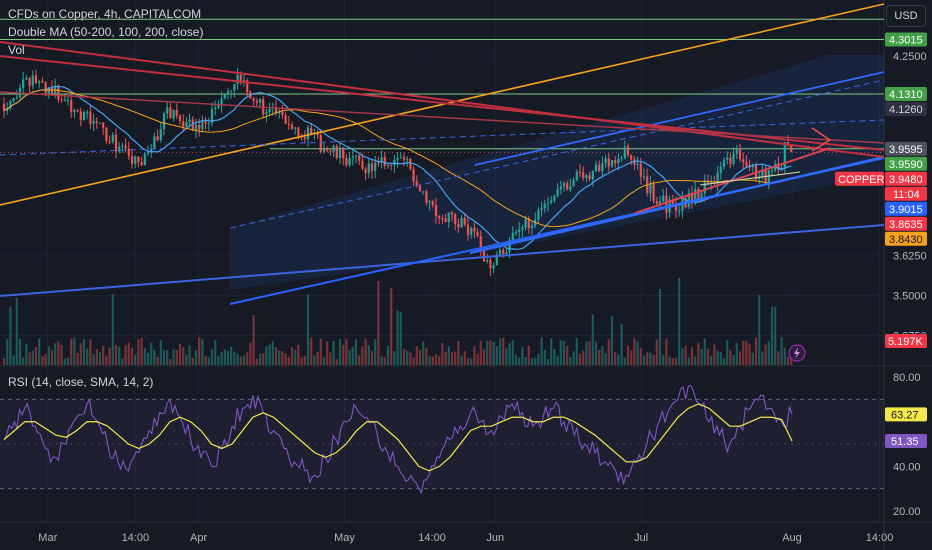 Image resolution: width=932 pixels, height=550 pixels. What do you see at coordinates (906, 150) in the screenshot?
I see `price-tag-value: 3.9595` at bounding box center [906, 150].